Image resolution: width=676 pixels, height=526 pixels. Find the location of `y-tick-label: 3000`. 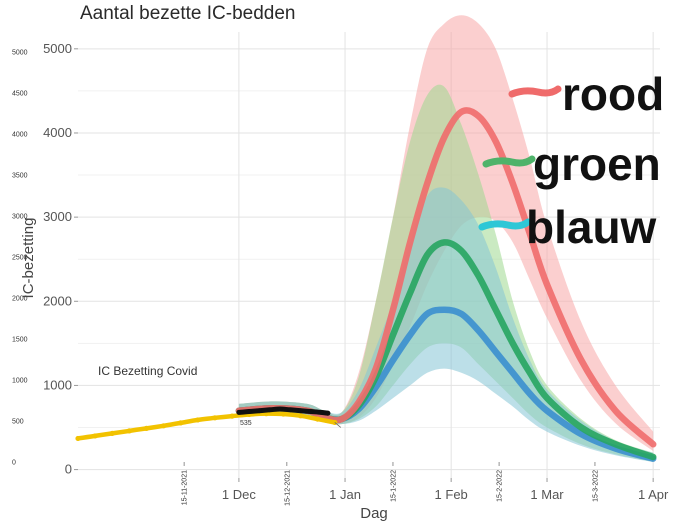

y-tick-label: 3000 is located at coordinates (57, 216).